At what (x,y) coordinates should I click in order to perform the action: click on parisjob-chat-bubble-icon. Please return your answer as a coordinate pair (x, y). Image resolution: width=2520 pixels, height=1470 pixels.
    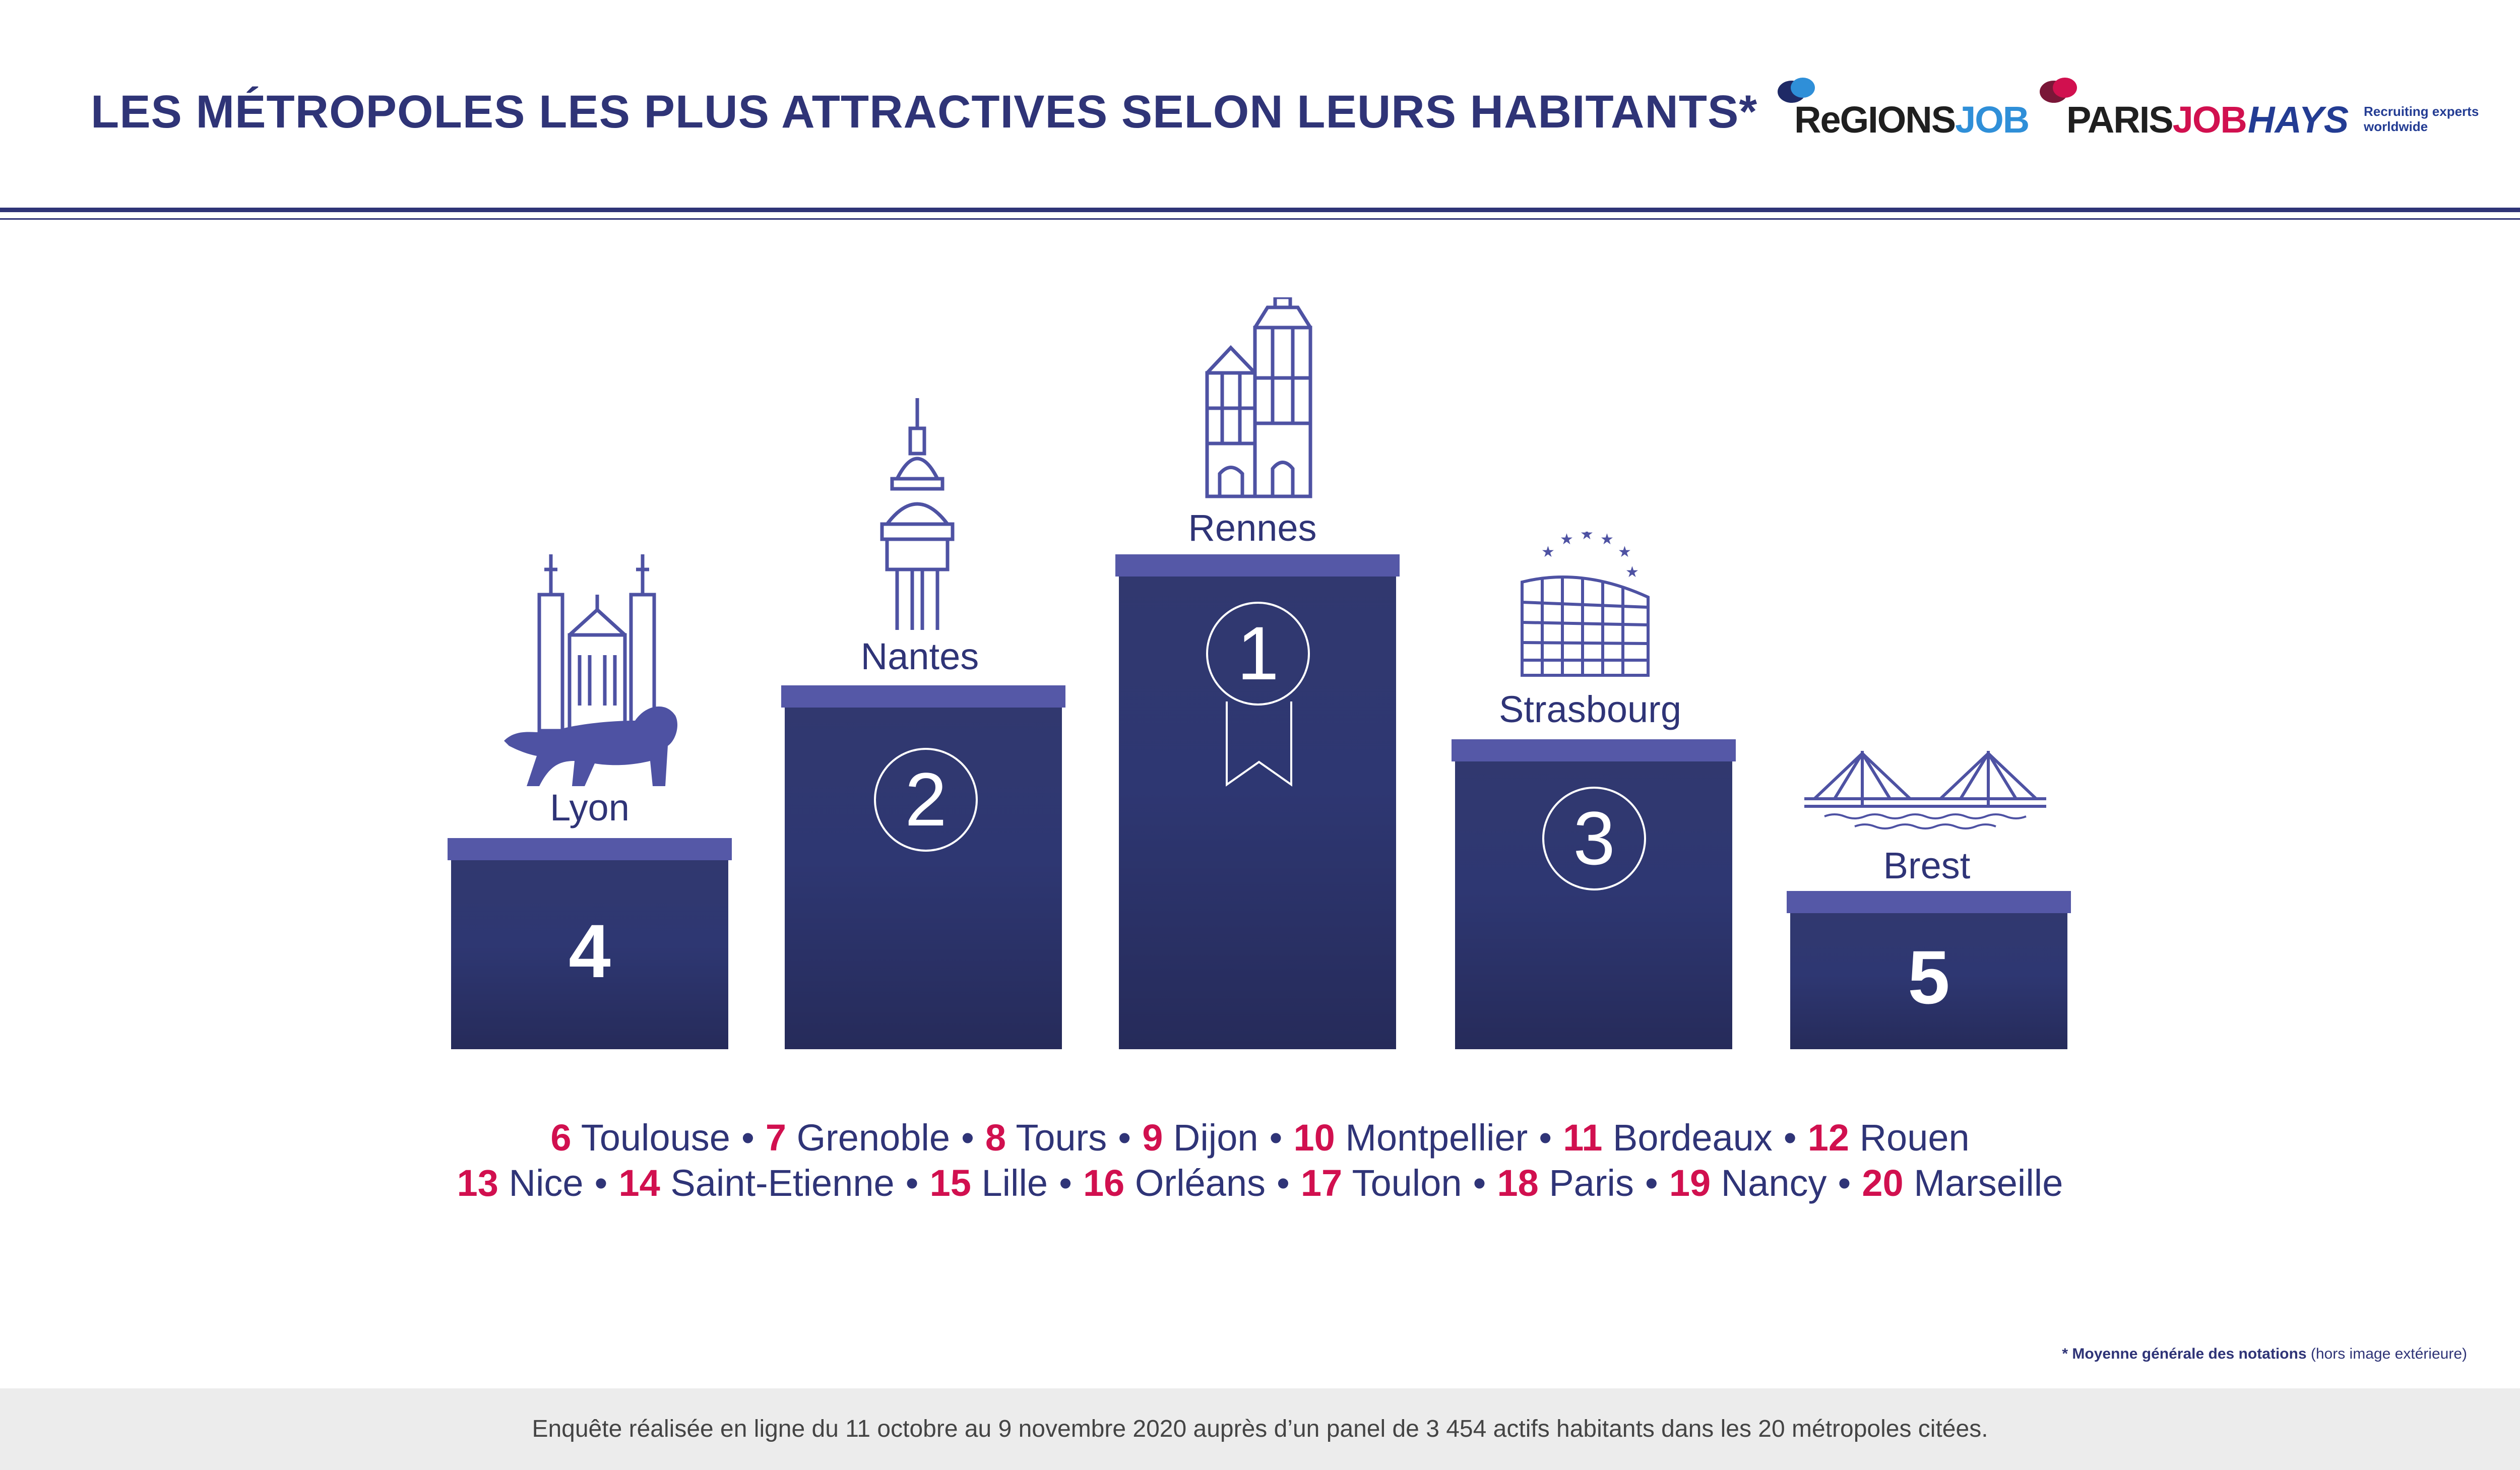
    Looking at the image, I should click on (2058, 90).